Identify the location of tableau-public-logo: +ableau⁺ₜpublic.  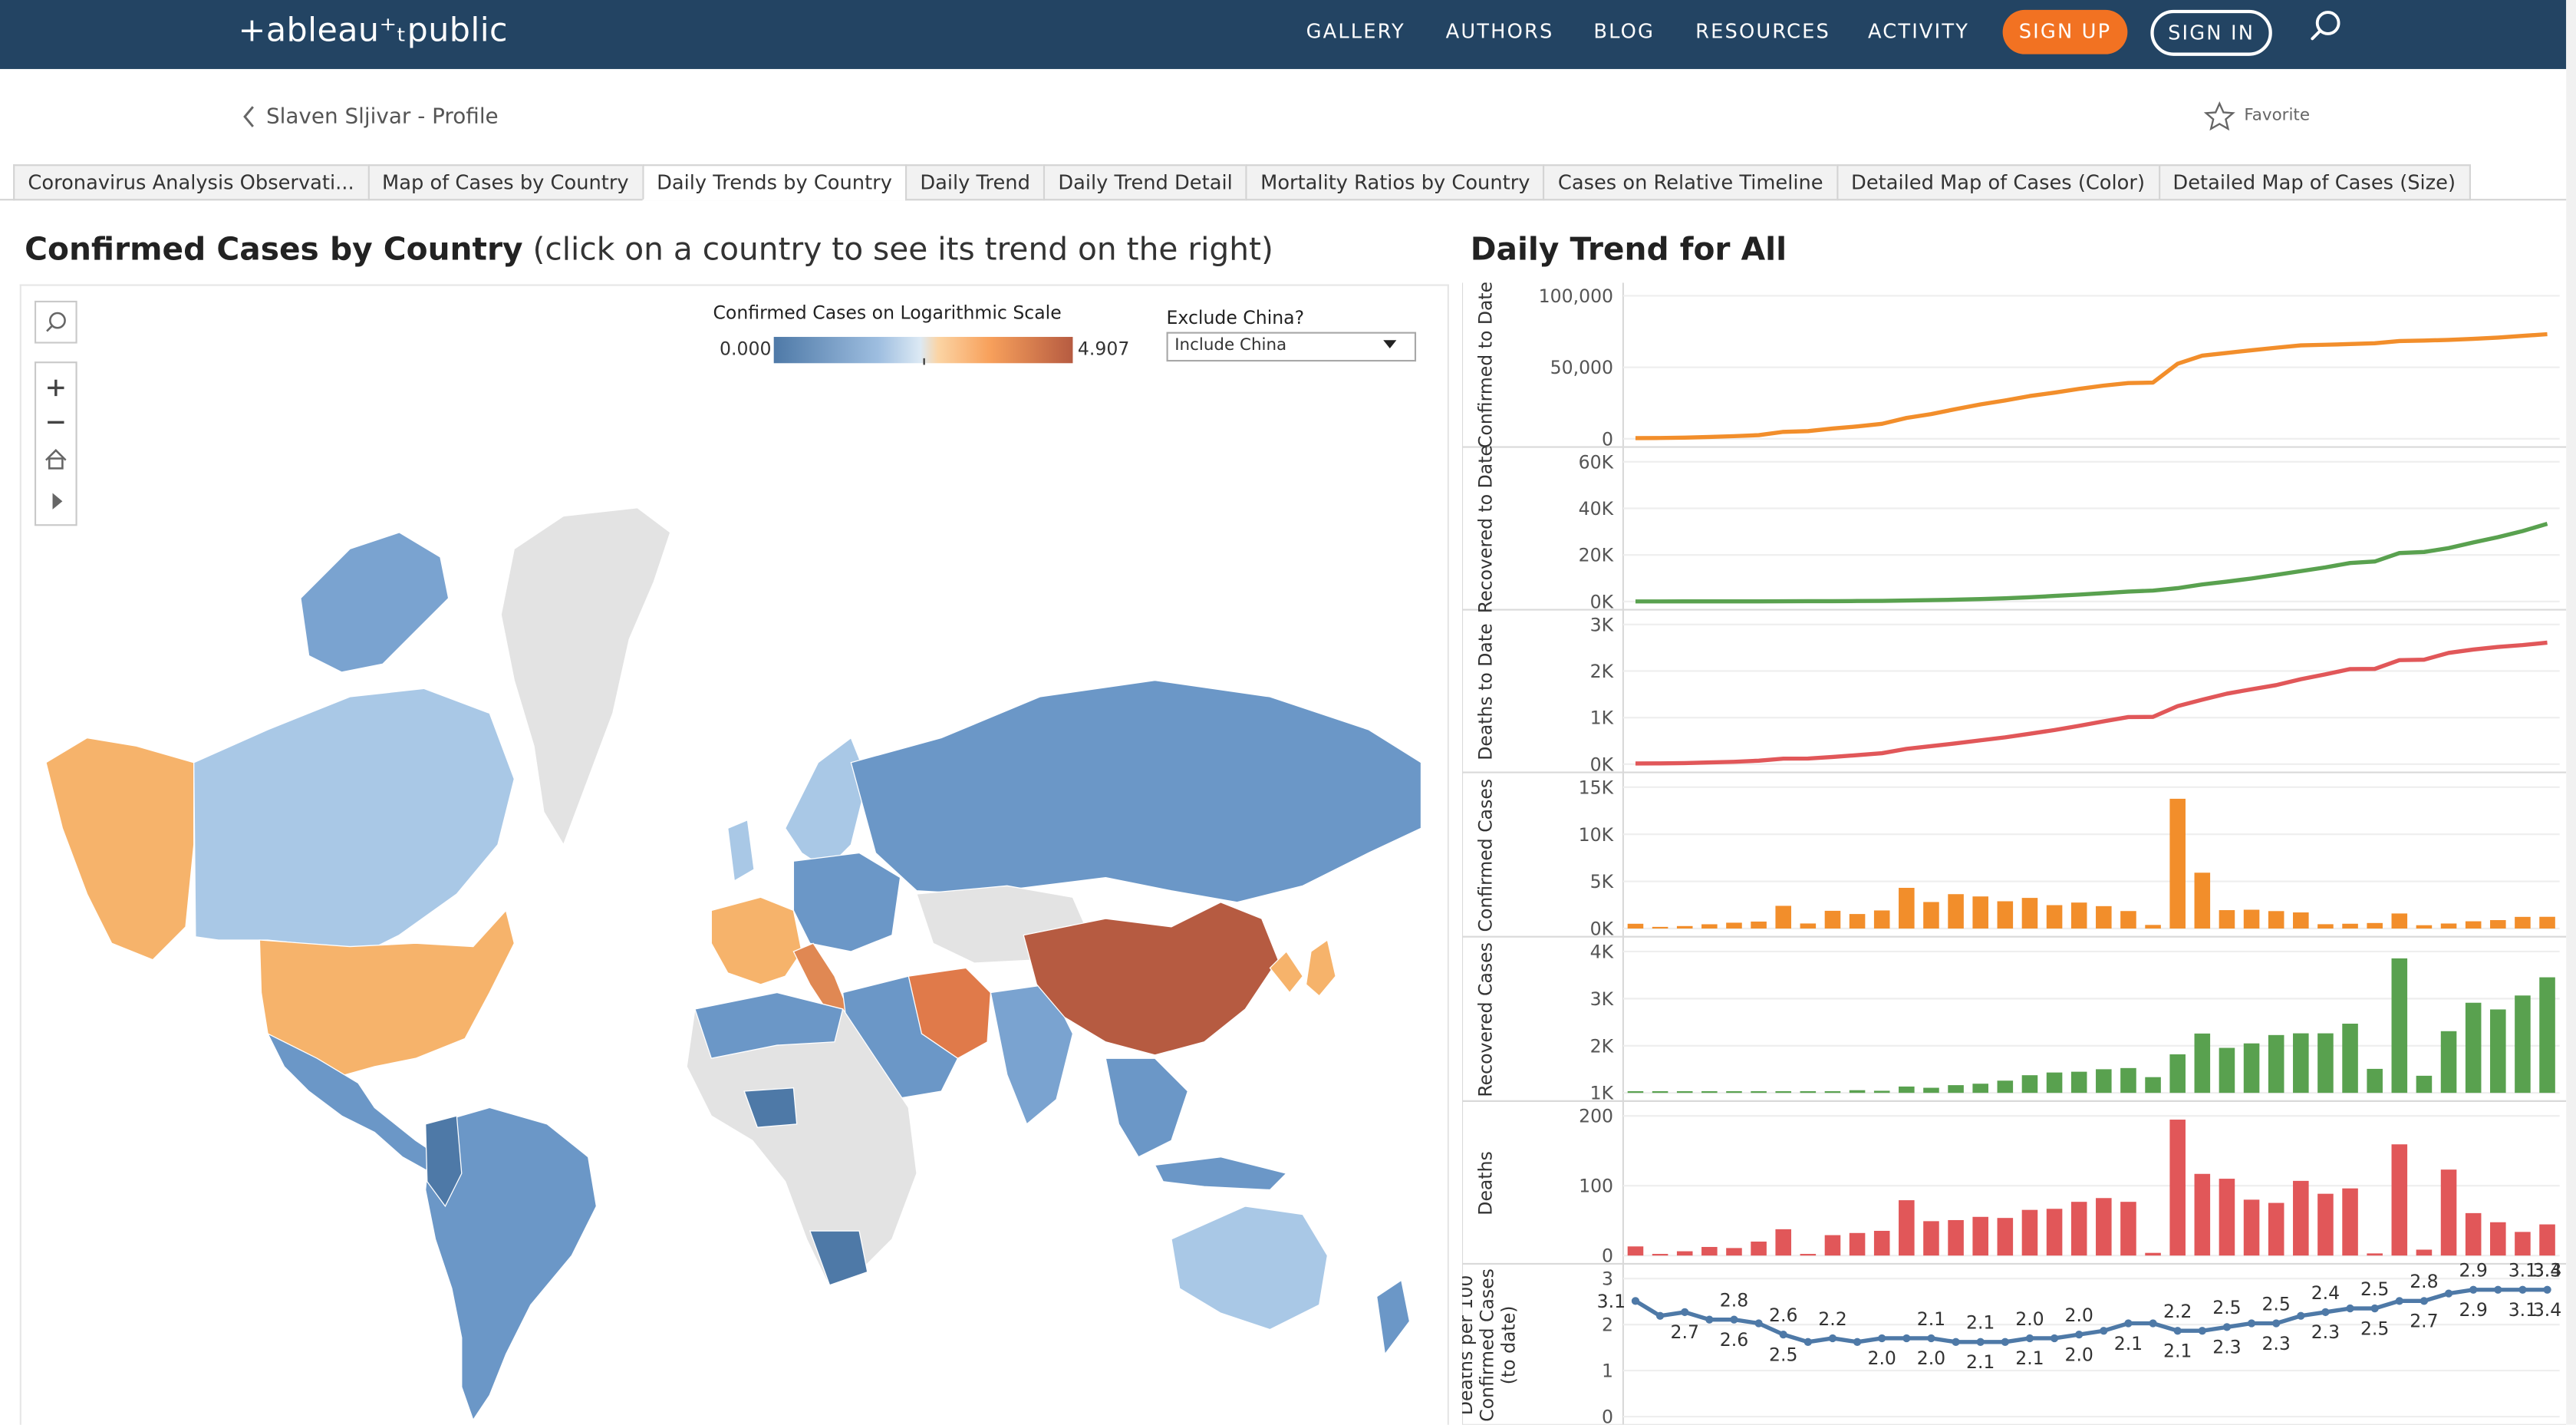
(373, 29).